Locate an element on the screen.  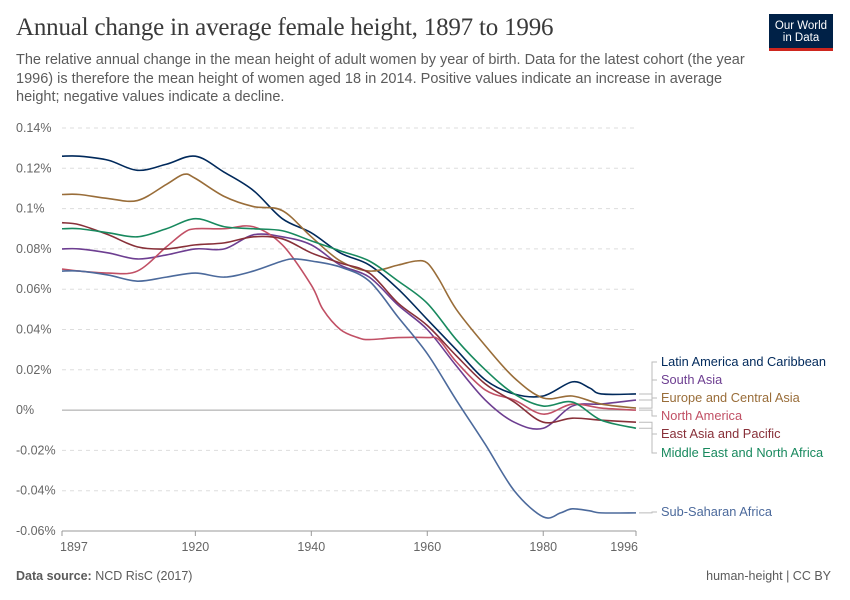
x-tick-label: 1940 is located at coordinates (311, 547).